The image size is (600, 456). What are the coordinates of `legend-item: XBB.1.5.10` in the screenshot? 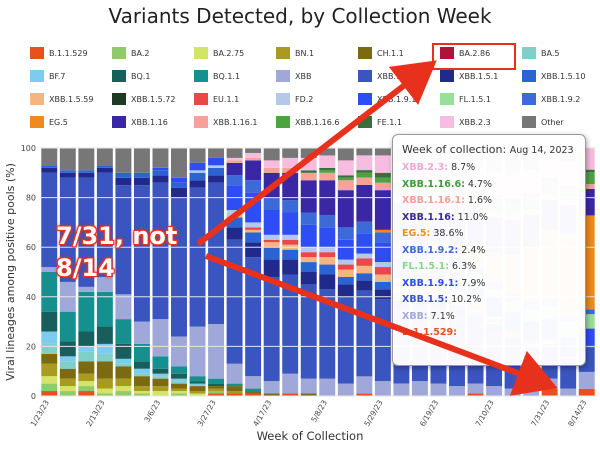 It's located at (553, 76).